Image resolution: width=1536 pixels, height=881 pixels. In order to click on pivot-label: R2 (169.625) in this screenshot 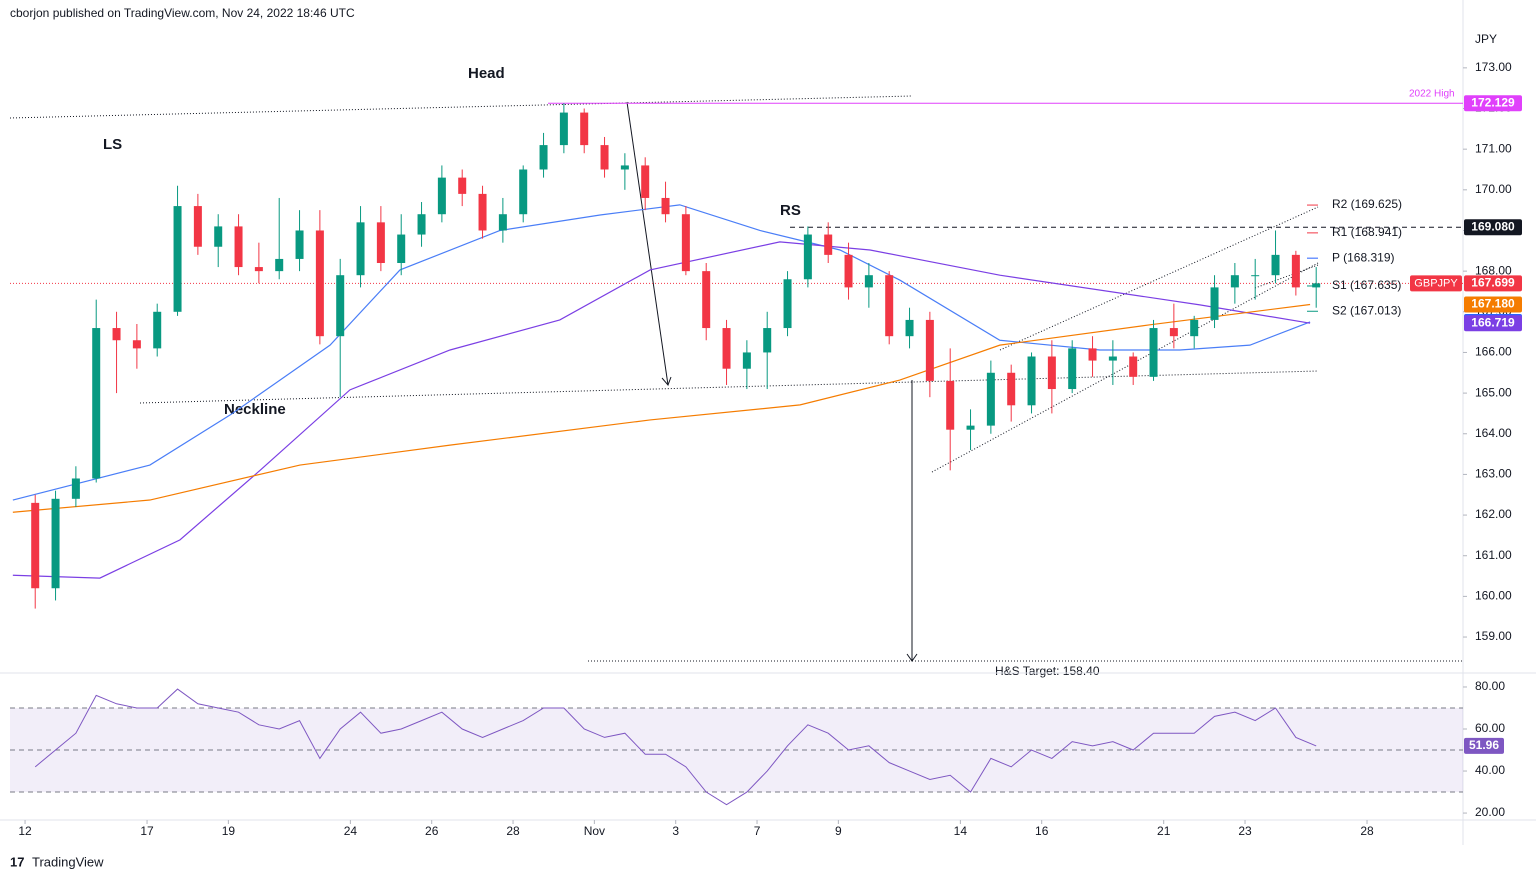, I will do `click(1367, 204)`.